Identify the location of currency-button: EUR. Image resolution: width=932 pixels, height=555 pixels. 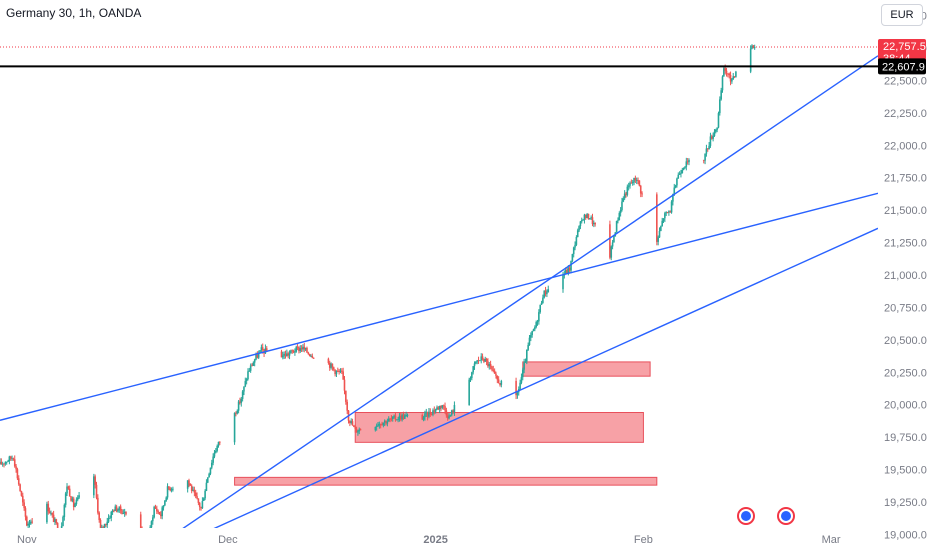
(902, 15).